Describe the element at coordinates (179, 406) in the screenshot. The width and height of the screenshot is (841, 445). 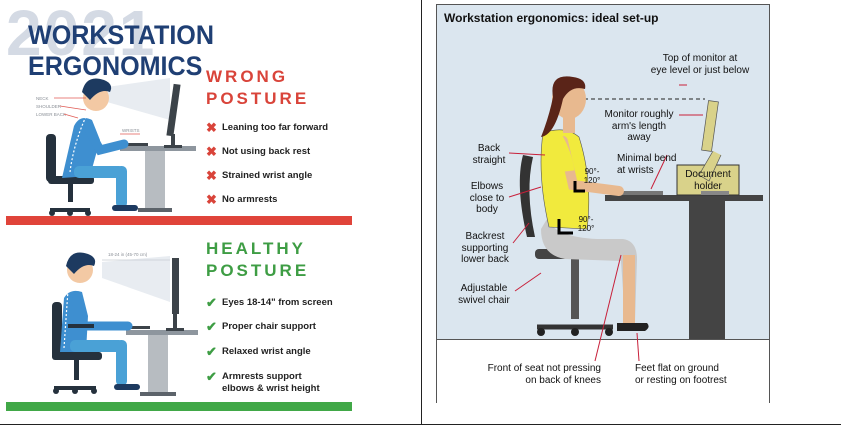
I see `healthy-divider-bar` at that location.